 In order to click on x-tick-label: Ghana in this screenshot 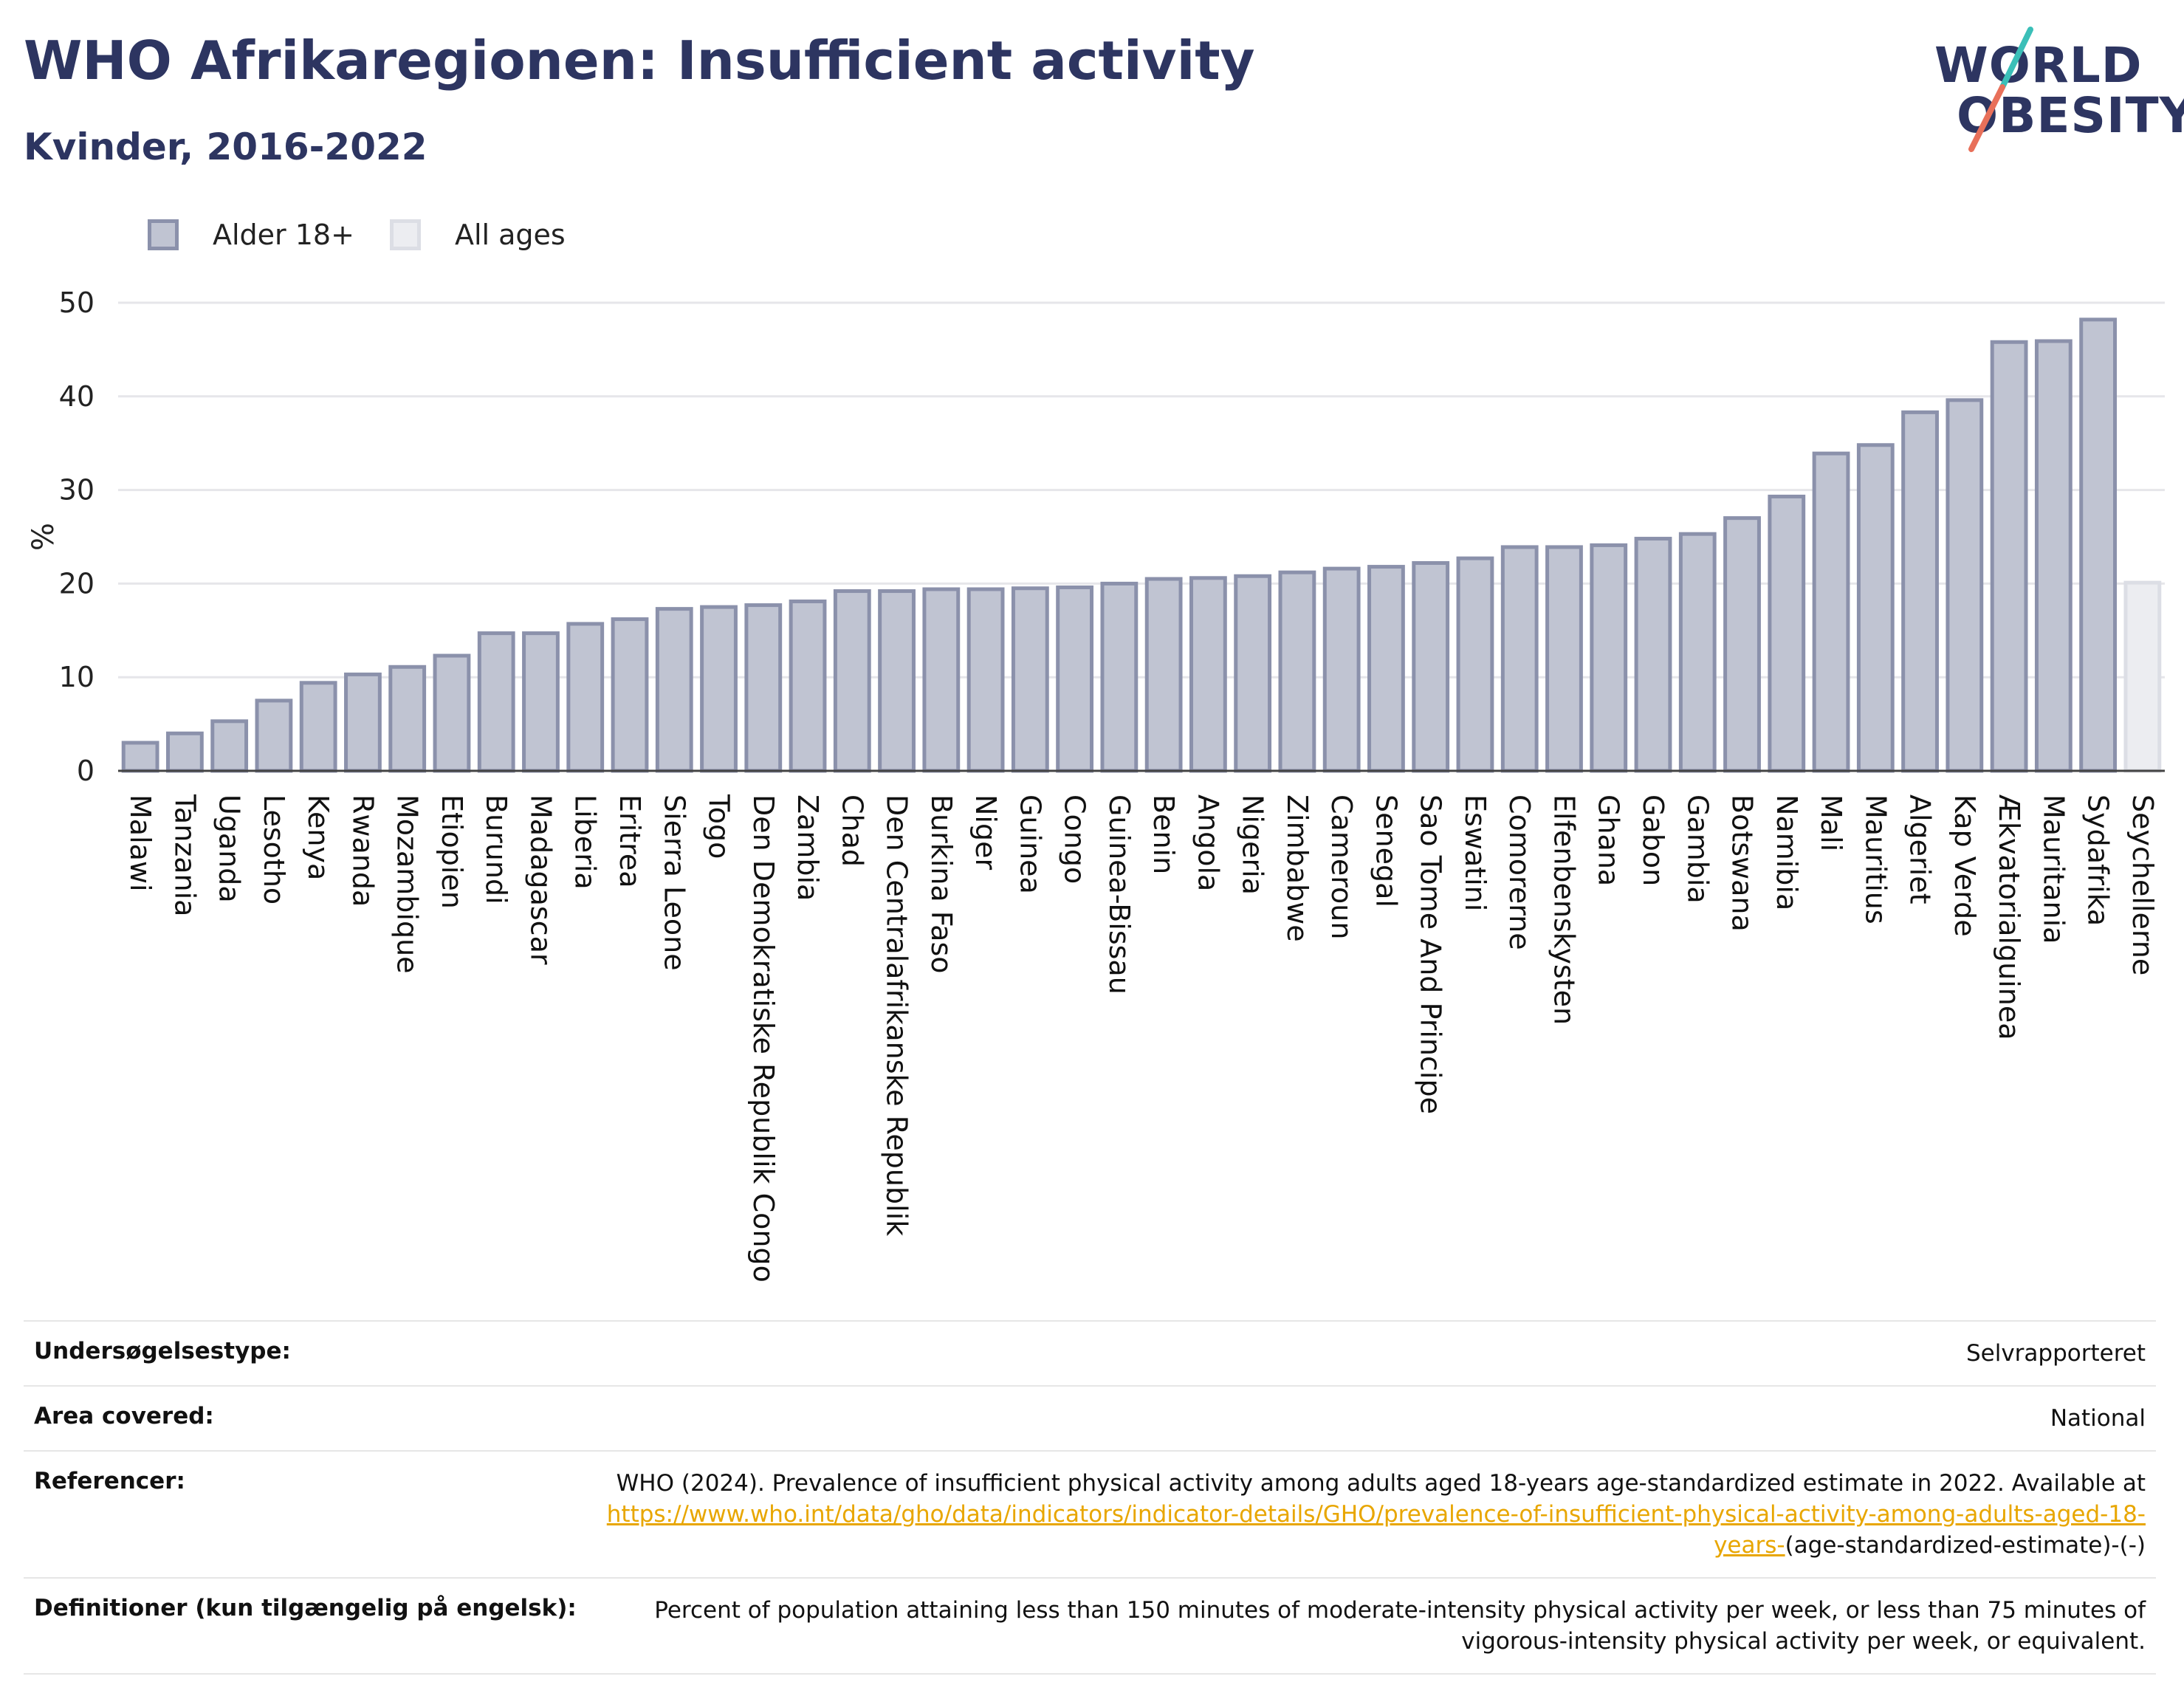, I will do `click(1609, 840)`.